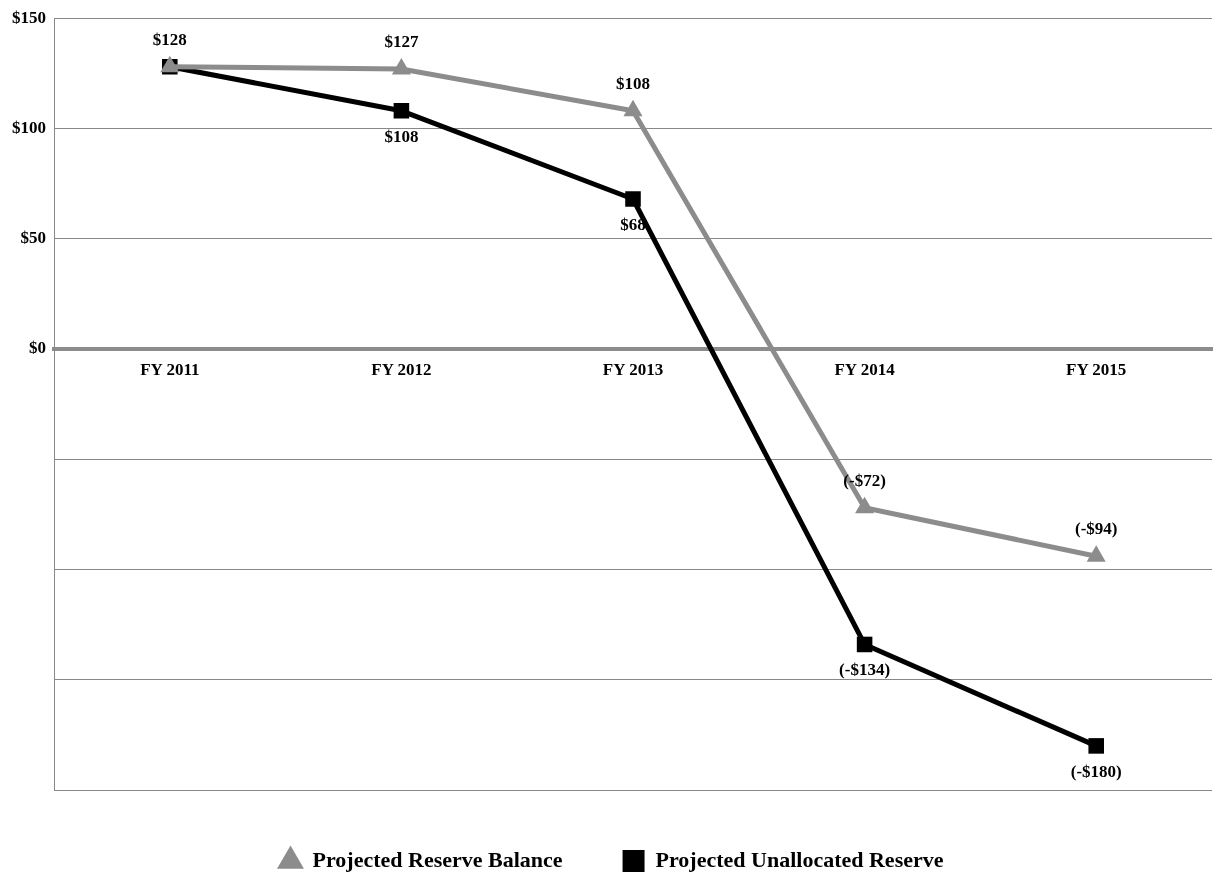 This screenshot has width=1223, height=892. What do you see at coordinates (1096, 771) in the screenshot?
I see `data-label: (-$180)` at bounding box center [1096, 771].